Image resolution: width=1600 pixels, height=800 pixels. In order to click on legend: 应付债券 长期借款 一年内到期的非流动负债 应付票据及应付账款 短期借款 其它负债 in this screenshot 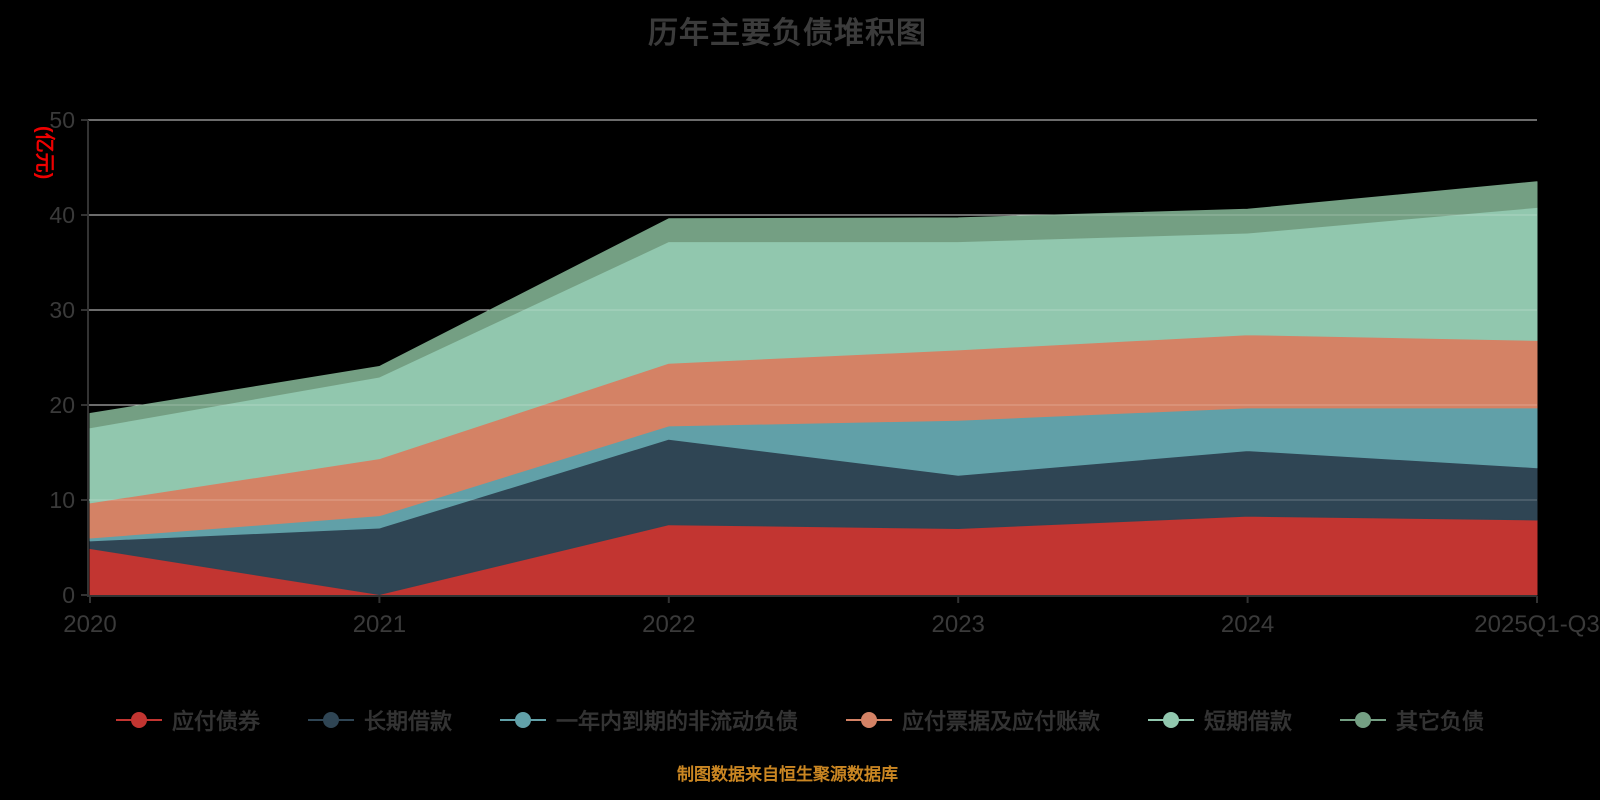, I will do `click(800, 720)`.